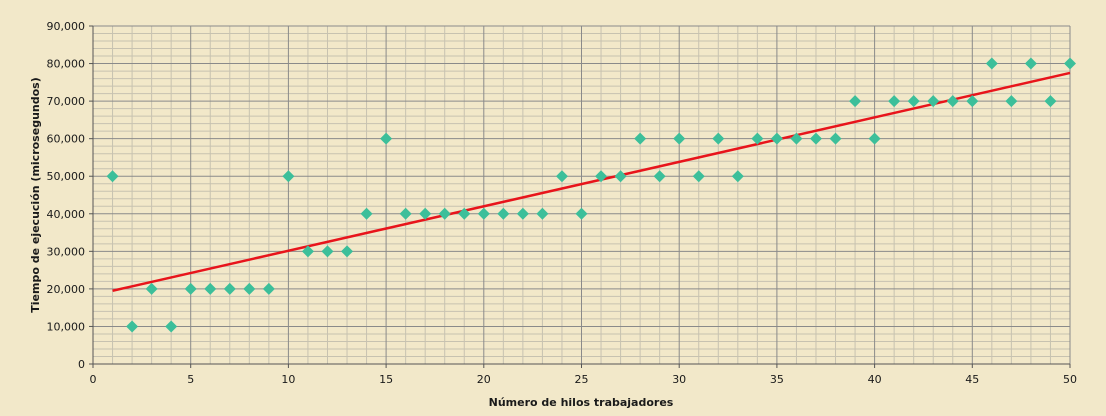 Image resolution: width=1106 pixels, height=416 pixels. Describe the element at coordinates (93, 379) in the screenshot. I see `x-tick-label: 0` at that location.